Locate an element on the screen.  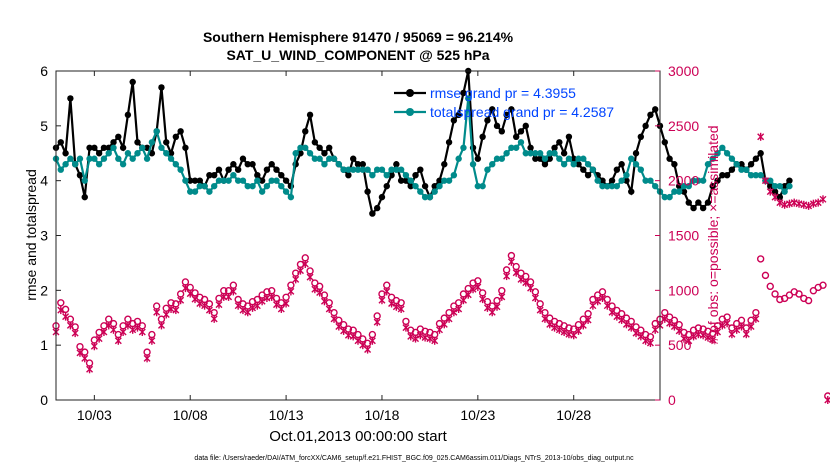
x-tick-label: 10/28 is located at coordinates (573, 415).